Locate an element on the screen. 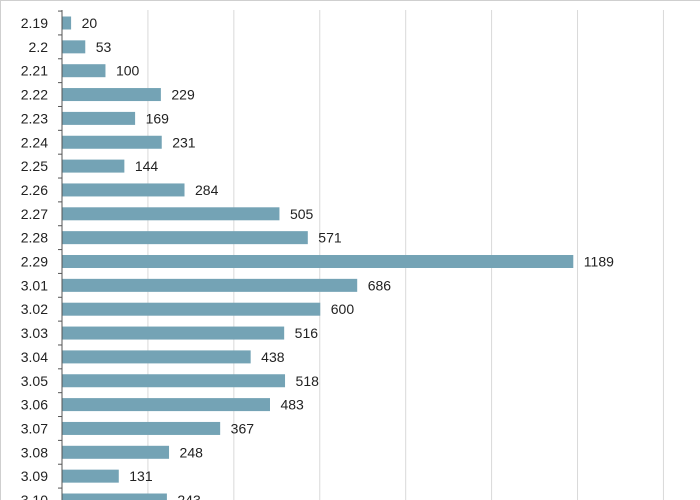  value-label: 169 is located at coordinates (158, 118).